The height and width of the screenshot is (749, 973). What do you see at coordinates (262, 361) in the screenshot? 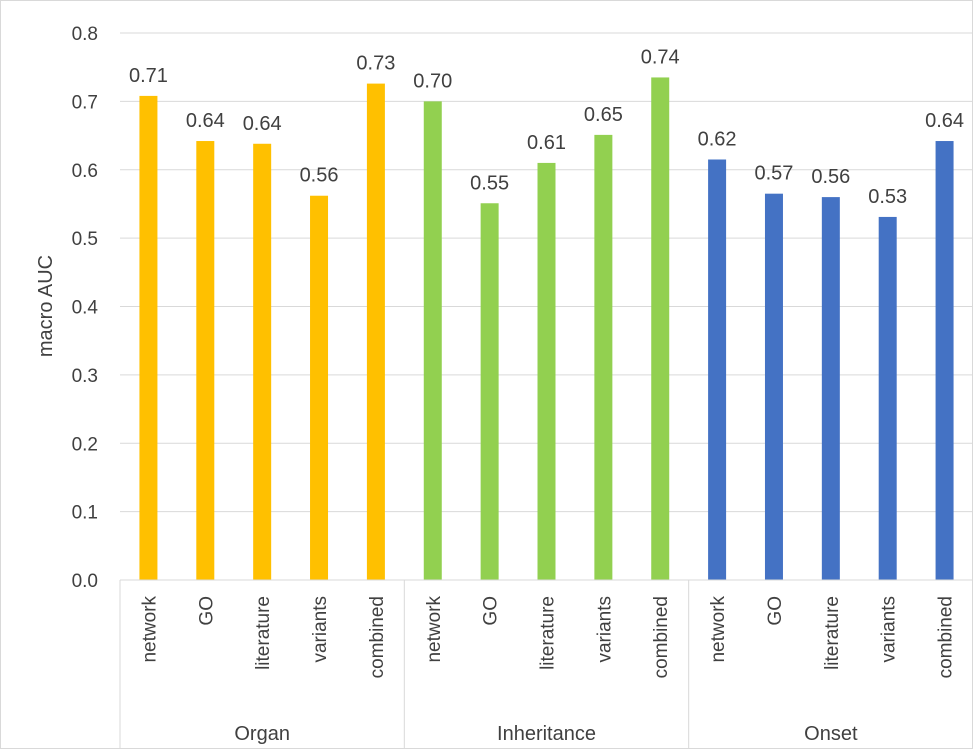
I see `bar-organ-literature` at bounding box center [262, 361].